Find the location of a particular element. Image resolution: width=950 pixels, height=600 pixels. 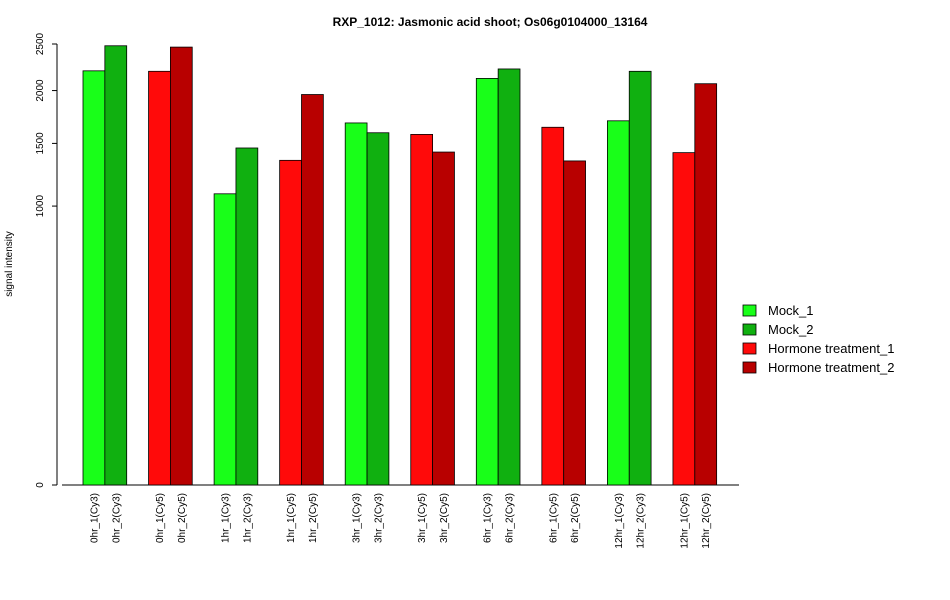

x-tick-label: 3hr_2(Cy3) is located at coordinates (378, 518).